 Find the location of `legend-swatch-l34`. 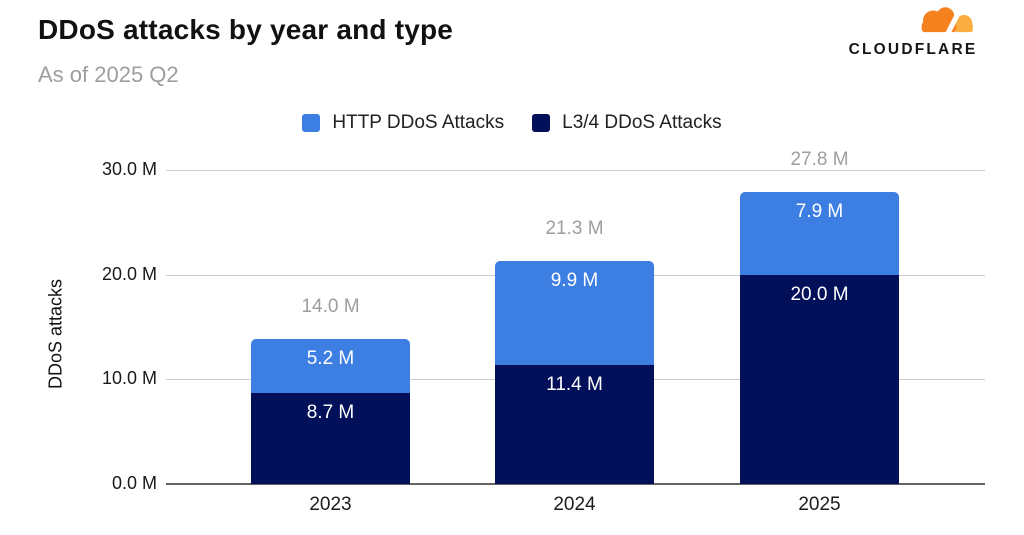

legend-swatch-l34 is located at coordinates (541, 123).